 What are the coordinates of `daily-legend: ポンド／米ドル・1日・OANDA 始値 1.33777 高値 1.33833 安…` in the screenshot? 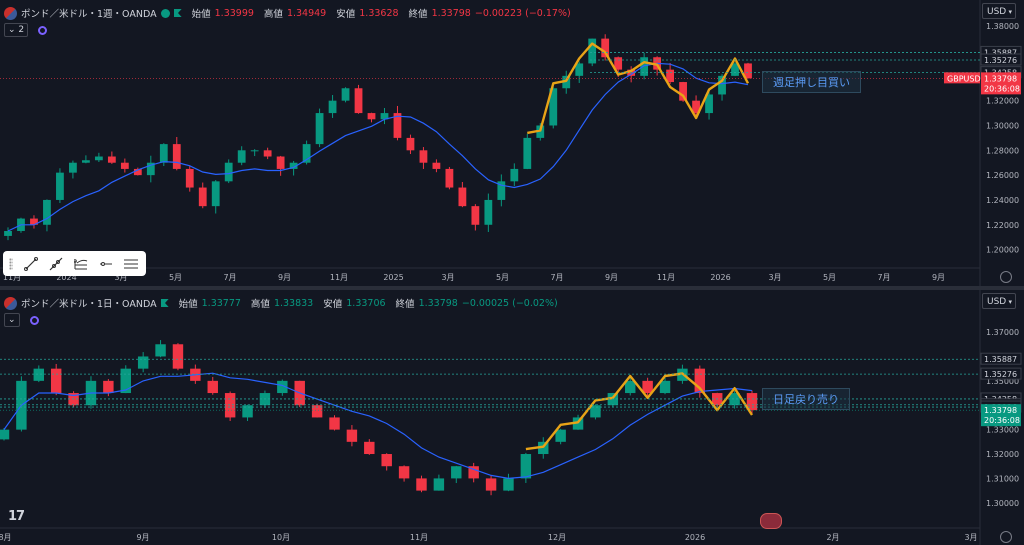 It's located at (281, 303).